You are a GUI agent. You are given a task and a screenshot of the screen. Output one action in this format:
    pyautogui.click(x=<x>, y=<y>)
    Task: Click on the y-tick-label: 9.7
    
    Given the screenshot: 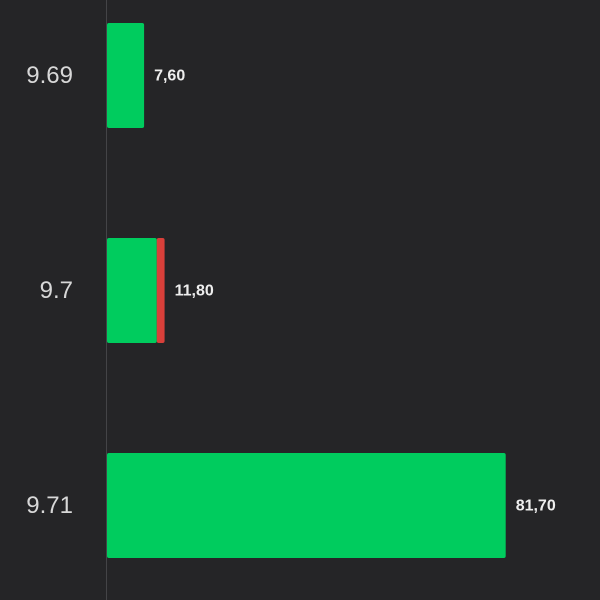 What is the action you would take?
    pyautogui.click(x=56, y=290)
    